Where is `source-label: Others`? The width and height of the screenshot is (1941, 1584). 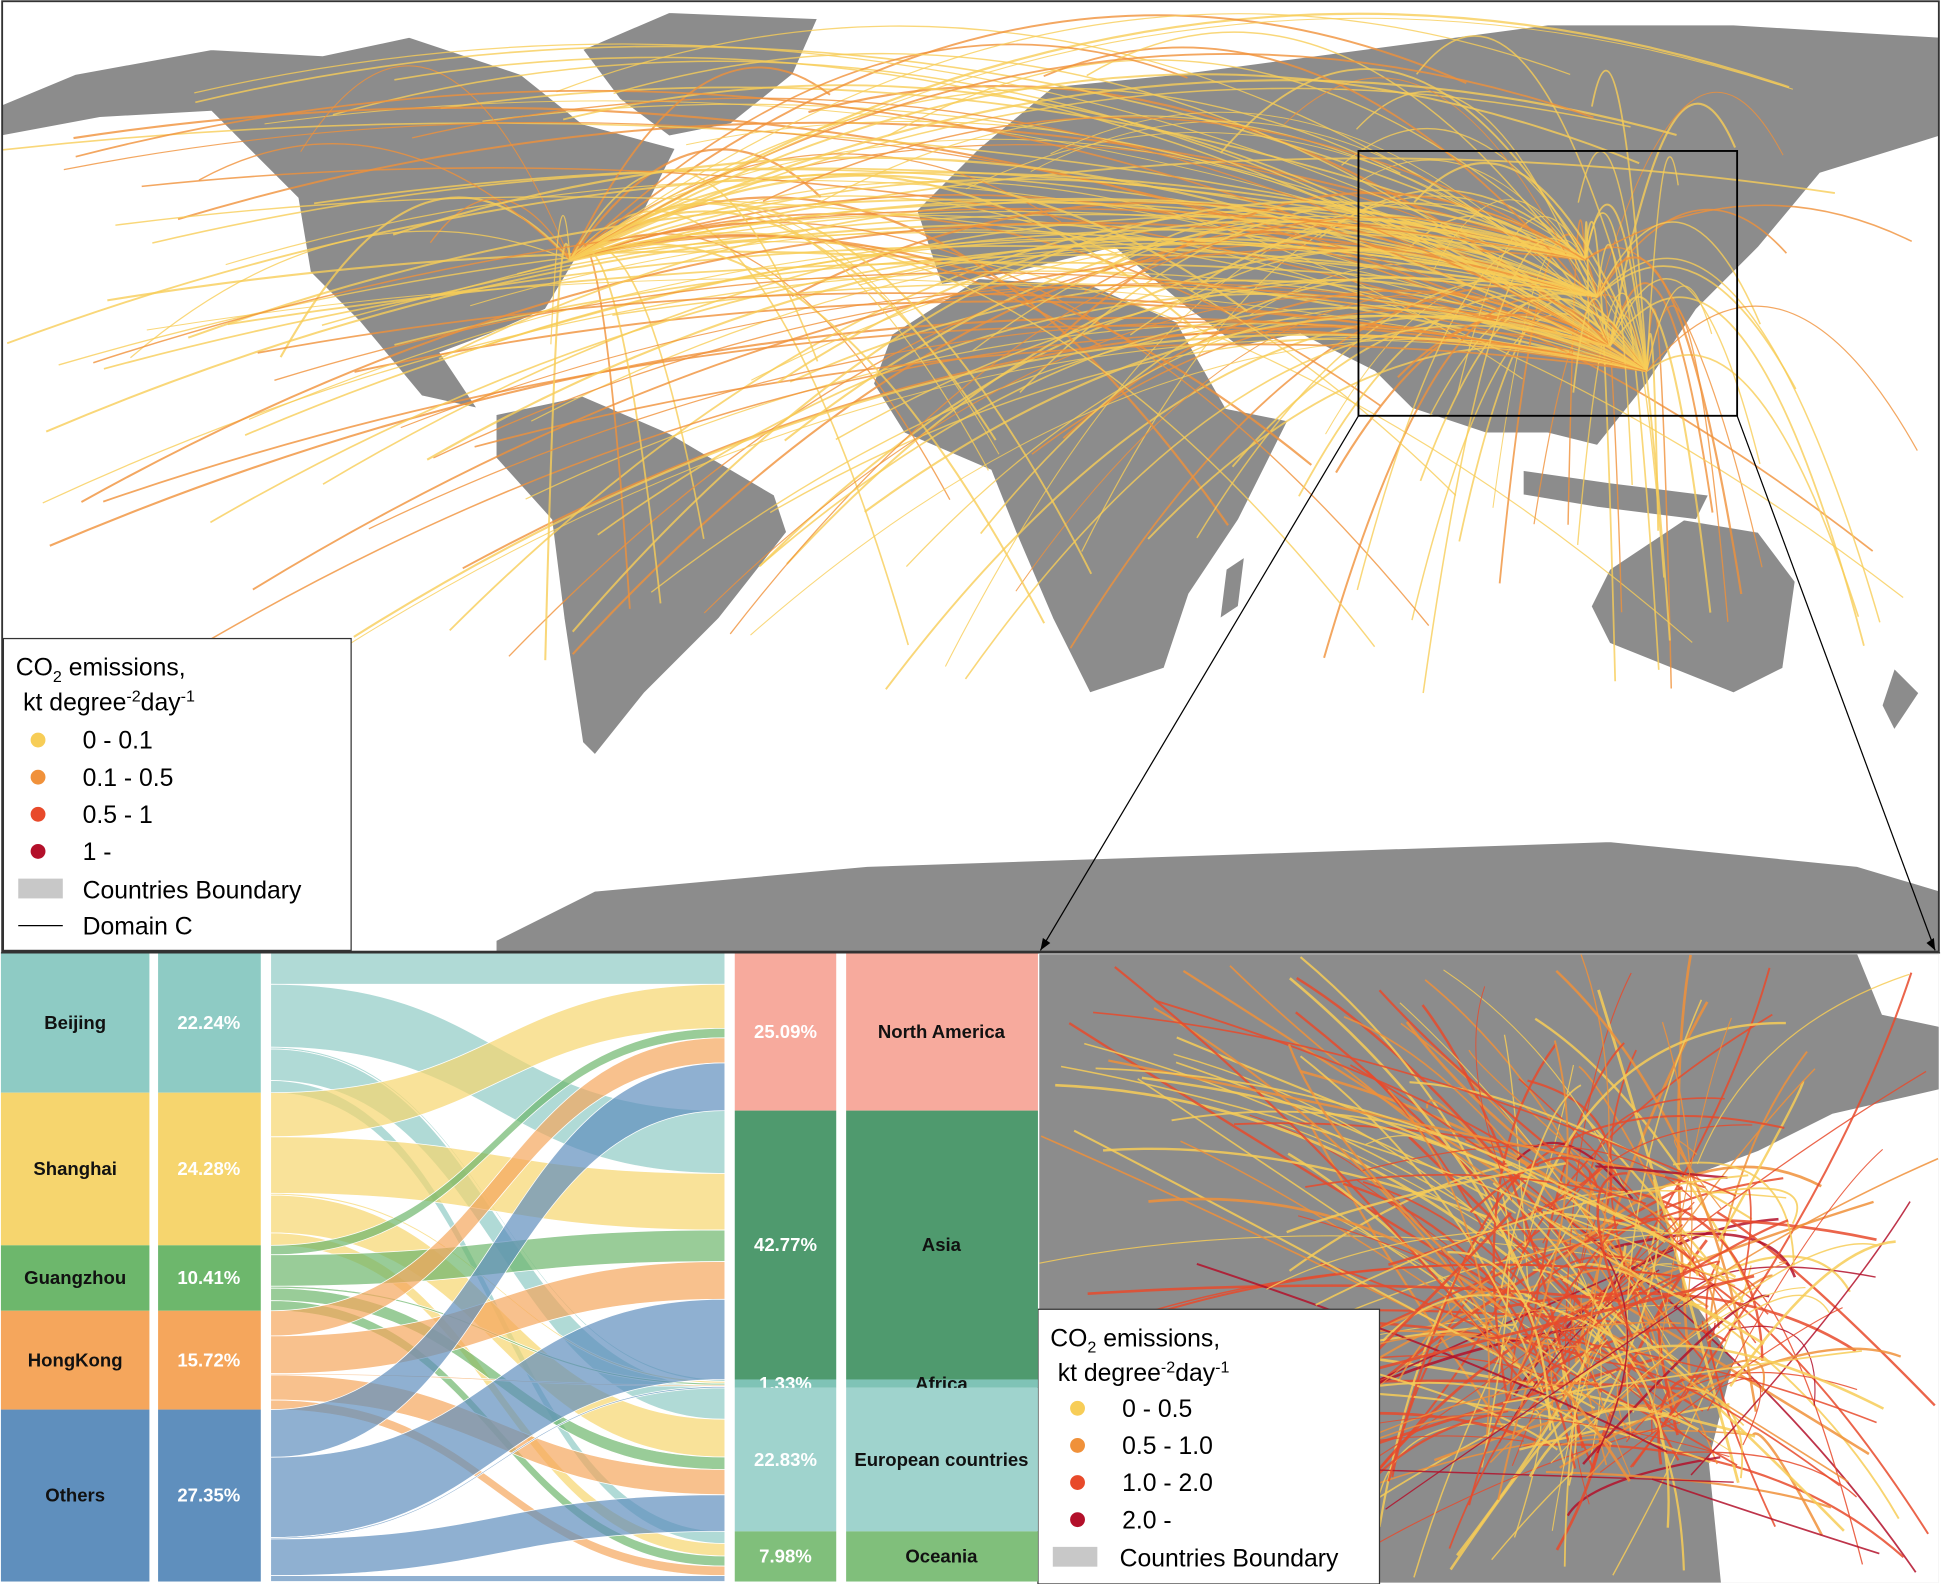
source-label: Others is located at coordinates (75, 1495).